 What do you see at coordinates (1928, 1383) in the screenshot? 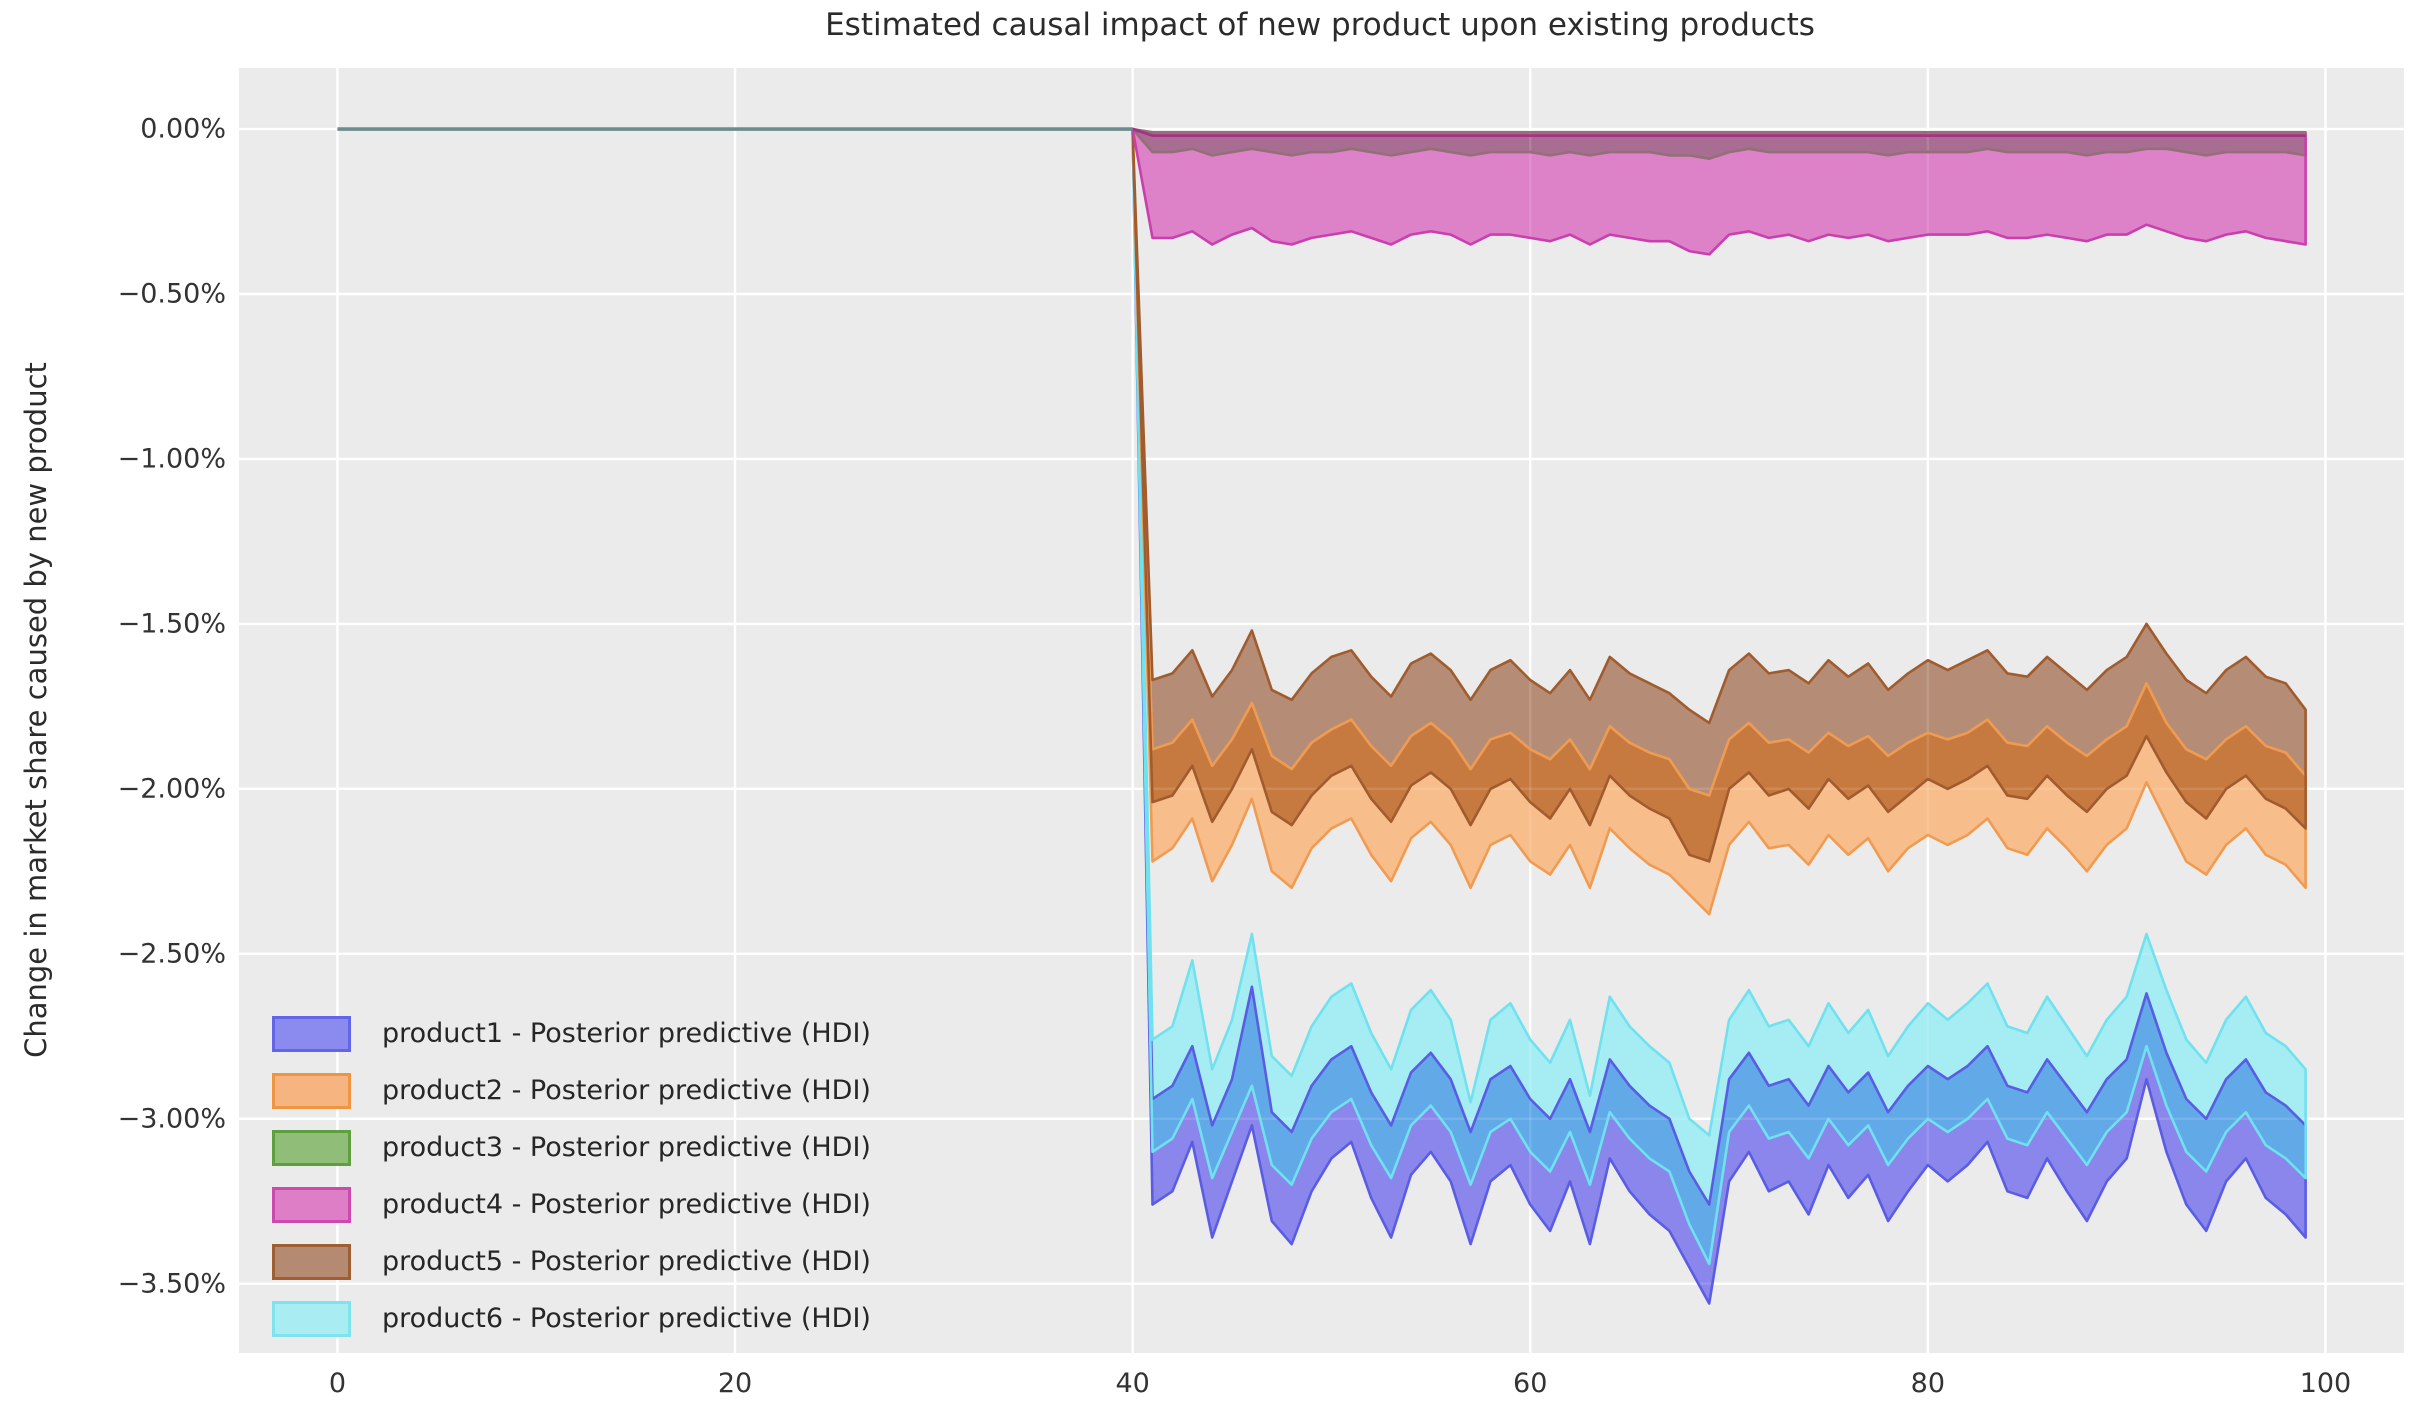
I see `x-tick-label: 80` at bounding box center [1928, 1383].